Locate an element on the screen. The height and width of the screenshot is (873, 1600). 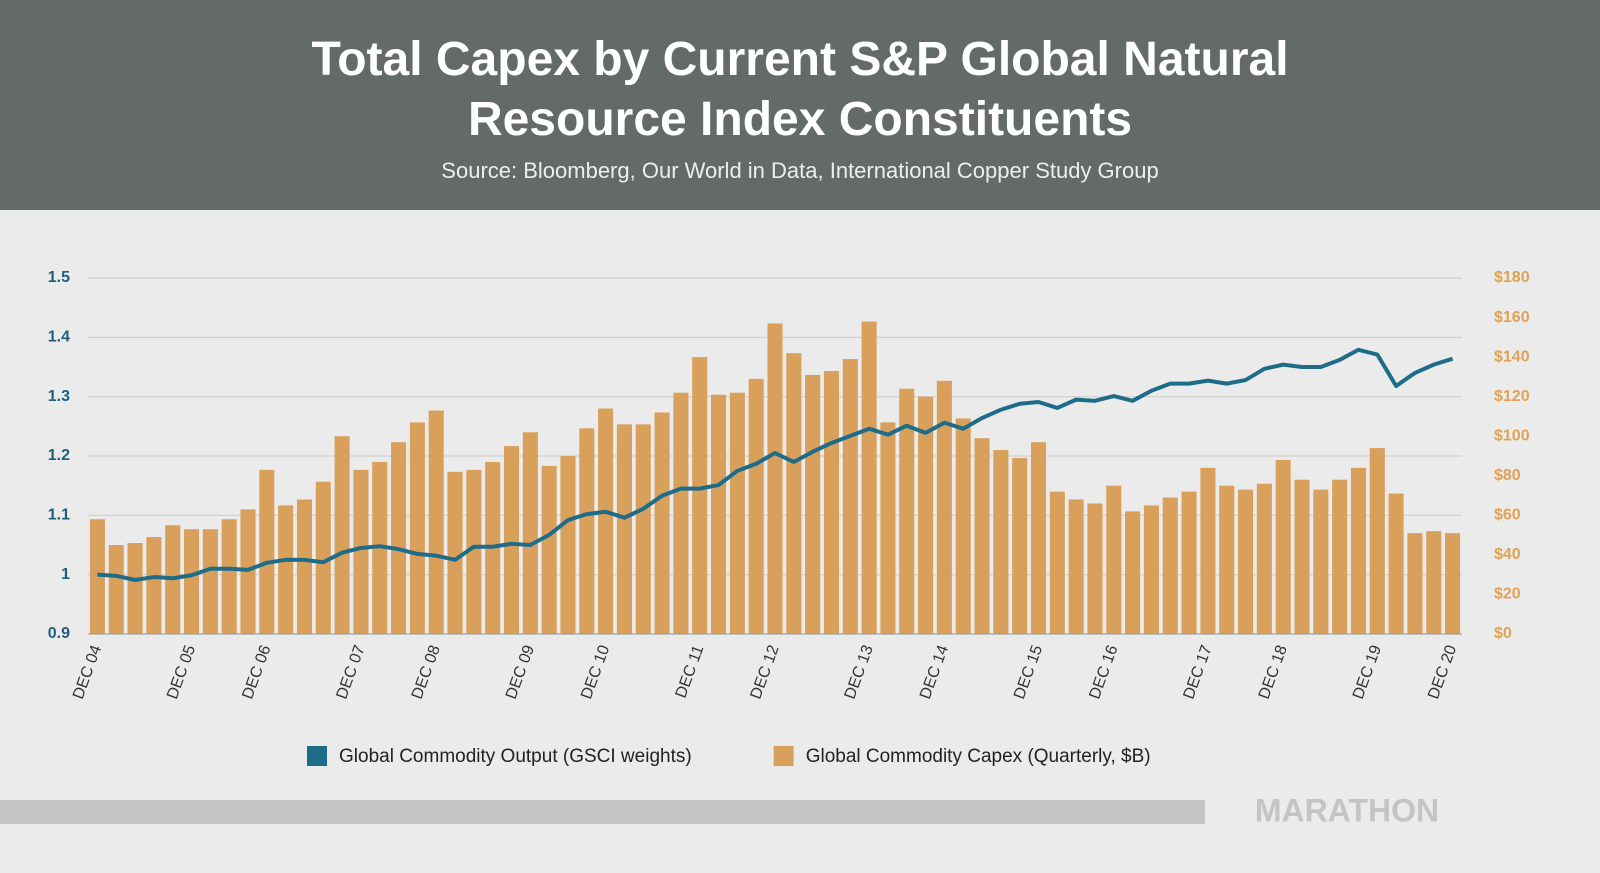
legend-label: Global Commodity Capex (Quarterly, $B) is located at coordinates (978, 756).